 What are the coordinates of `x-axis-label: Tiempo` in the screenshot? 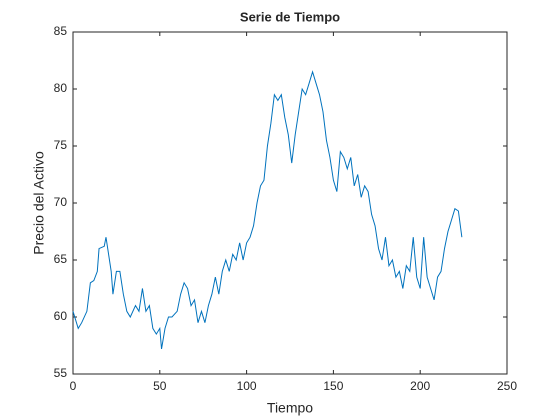 It's located at (290, 408).